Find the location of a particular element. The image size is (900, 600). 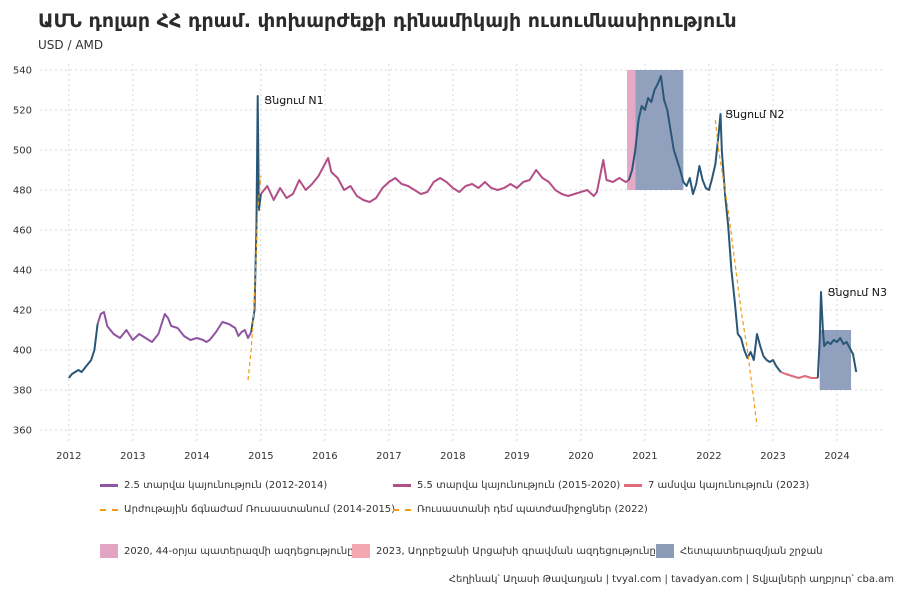

y-tick-label: 480 is located at coordinates (22, 191).